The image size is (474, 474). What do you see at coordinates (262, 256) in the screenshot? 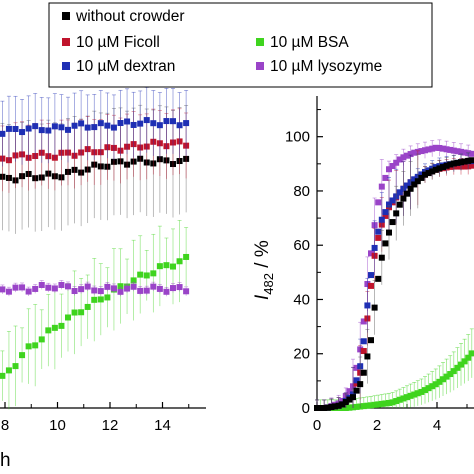
I see `ylabel-unit: / %` at bounding box center [262, 256].